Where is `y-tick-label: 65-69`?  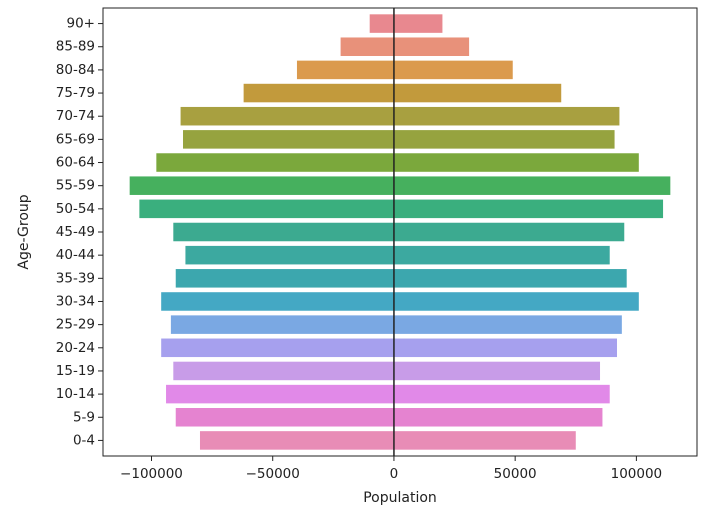 y-tick-label: 65-69 is located at coordinates (75, 139).